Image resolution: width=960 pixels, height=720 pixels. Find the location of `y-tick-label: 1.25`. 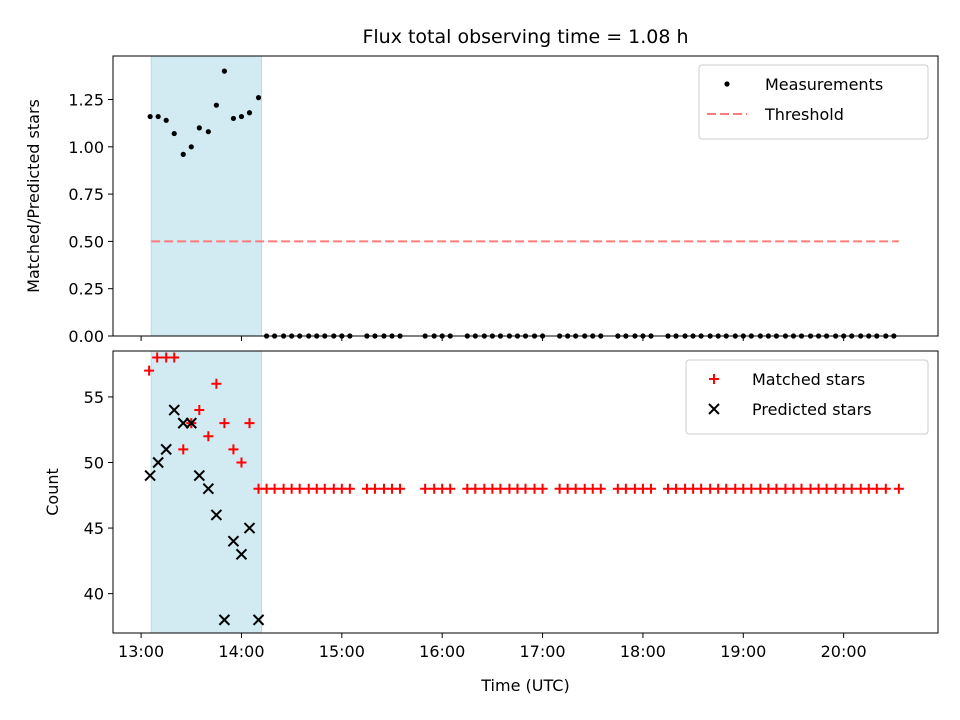

y-tick-label: 1.25 is located at coordinates (86, 100).